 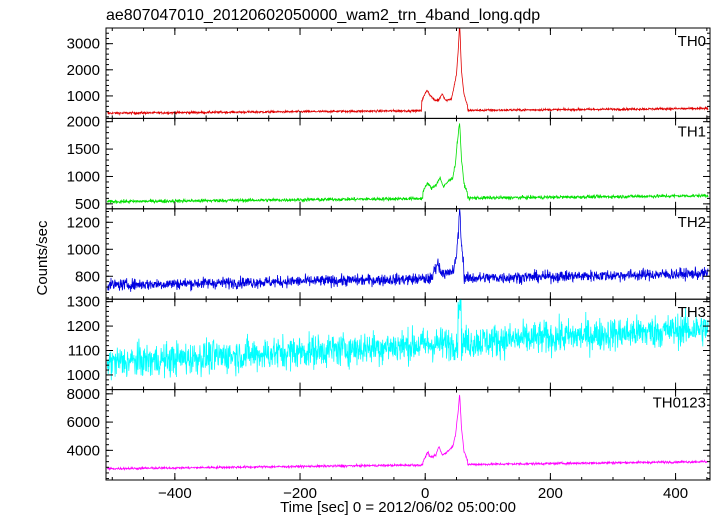 I want to click on y-tick-label: 4000, so click(x=83, y=450).